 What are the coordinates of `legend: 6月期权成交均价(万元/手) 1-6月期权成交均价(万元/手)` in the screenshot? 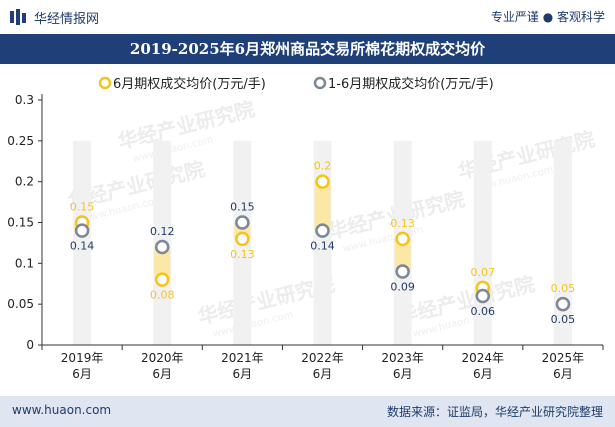 It's located at (296, 84).